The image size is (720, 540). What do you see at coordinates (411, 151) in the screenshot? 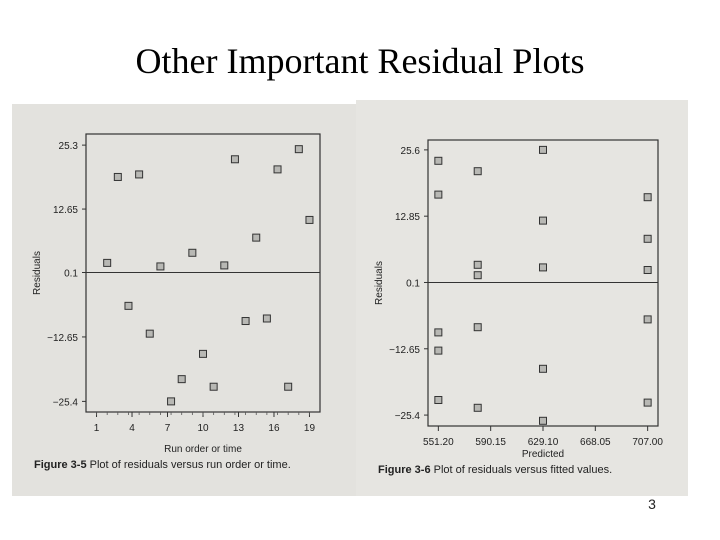
I see `y-tick-label: 25.6` at bounding box center [411, 151].